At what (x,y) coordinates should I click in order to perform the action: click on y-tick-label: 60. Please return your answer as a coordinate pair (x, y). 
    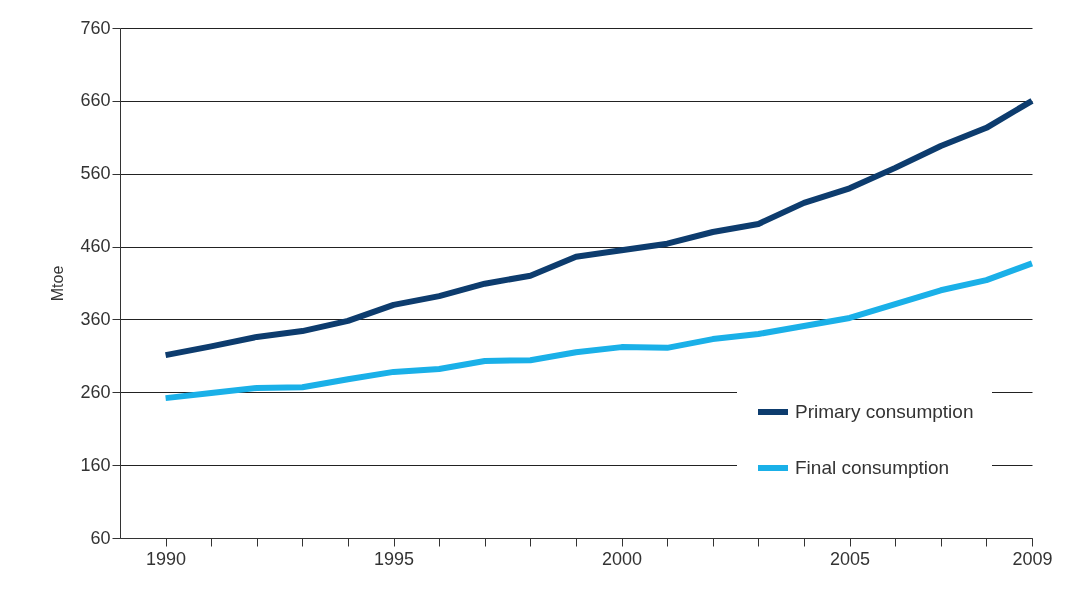
    Looking at the image, I should click on (100, 537).